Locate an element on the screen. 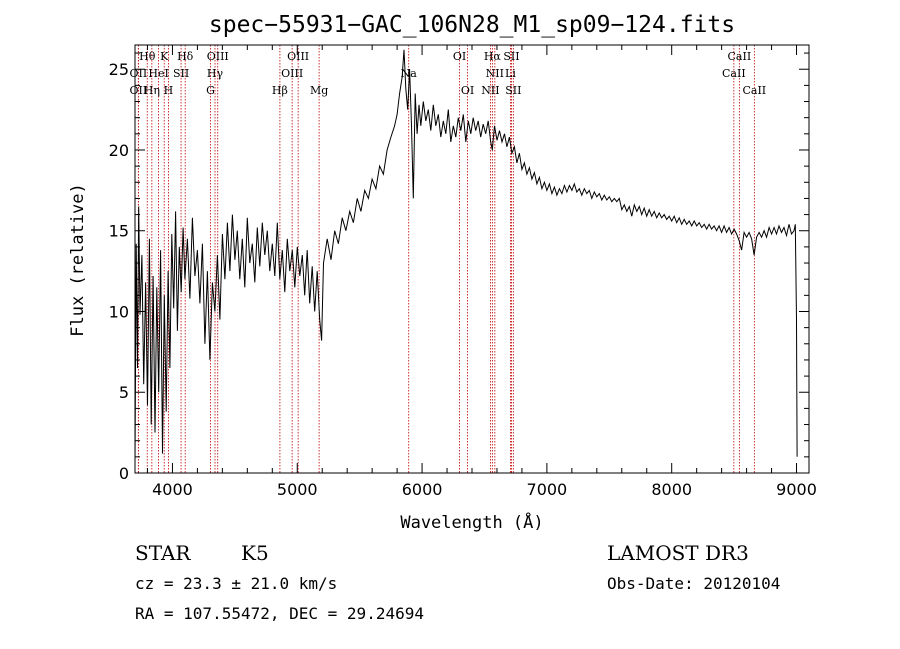 The image size is (900, 649). line-label: Mg is located at coordinates (319, 90).